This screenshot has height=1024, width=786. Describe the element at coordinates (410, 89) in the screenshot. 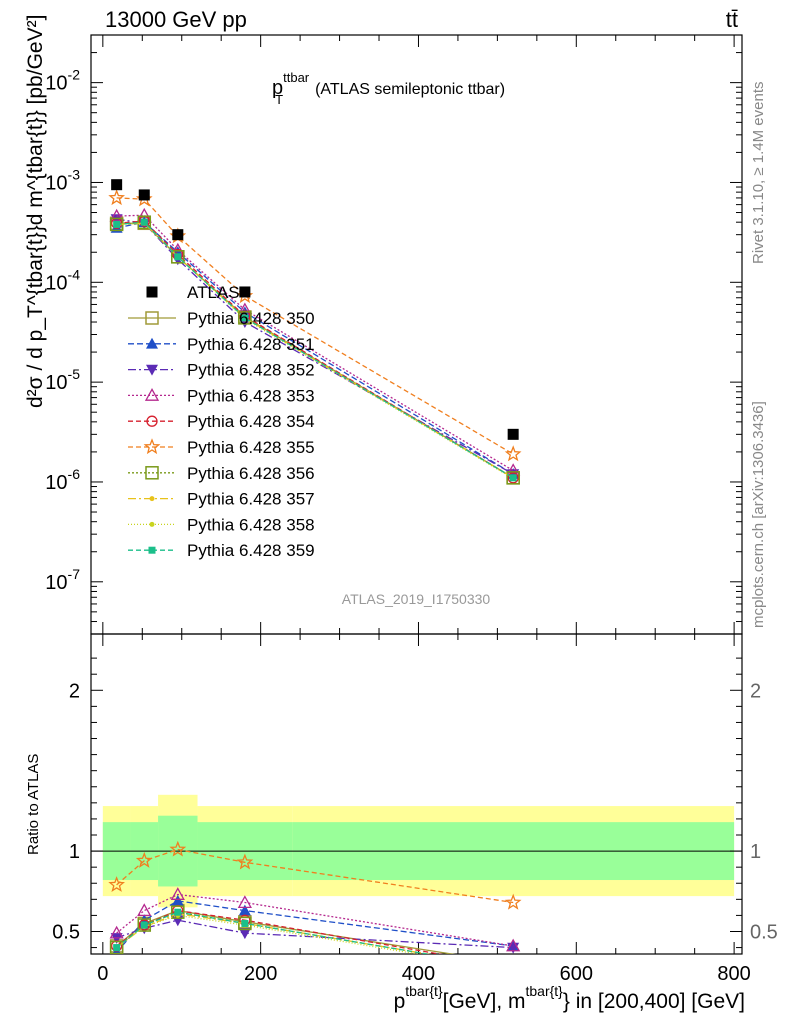

I see `title-rest: (ATLAS semileptonic ttbar)` at that location.